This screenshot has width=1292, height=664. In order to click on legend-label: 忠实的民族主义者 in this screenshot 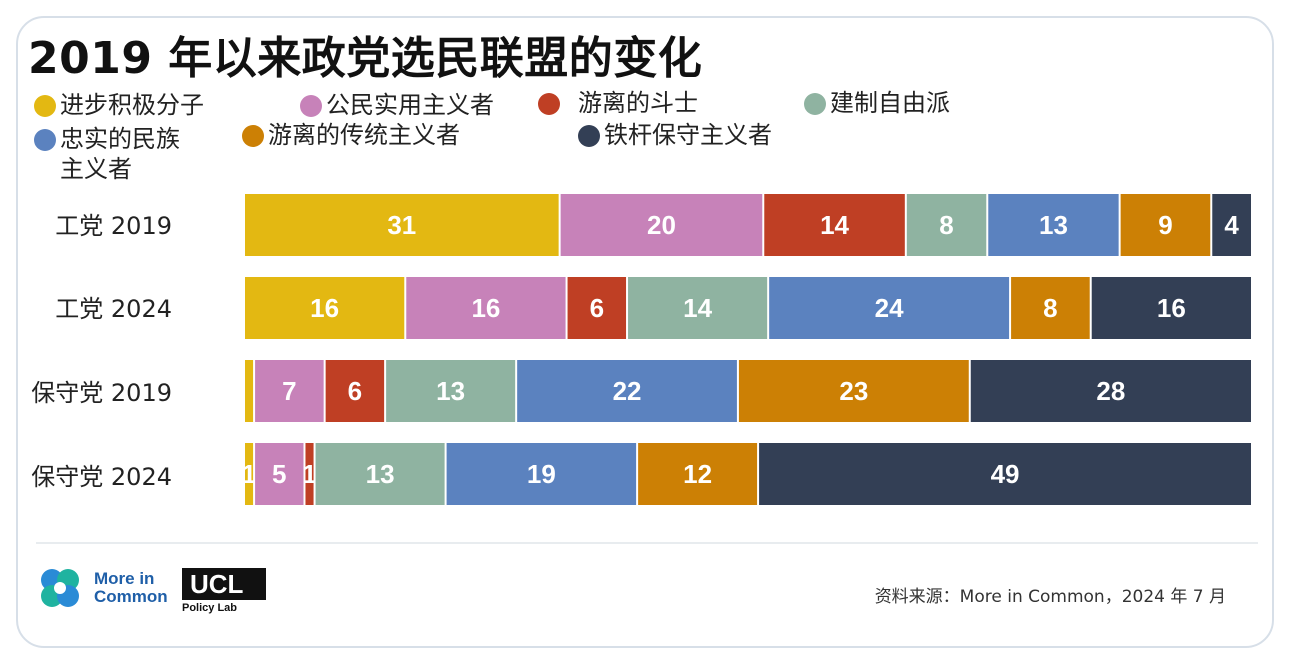, I will do `click(120, 154)`.